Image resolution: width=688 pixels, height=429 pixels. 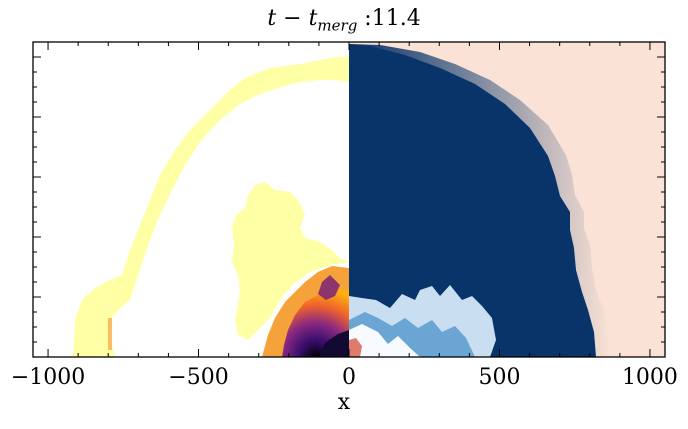 What do you see at coordinates (329, 287) in the screenshot?
I see `left-hot-filament` at bounding box center [329, 287].